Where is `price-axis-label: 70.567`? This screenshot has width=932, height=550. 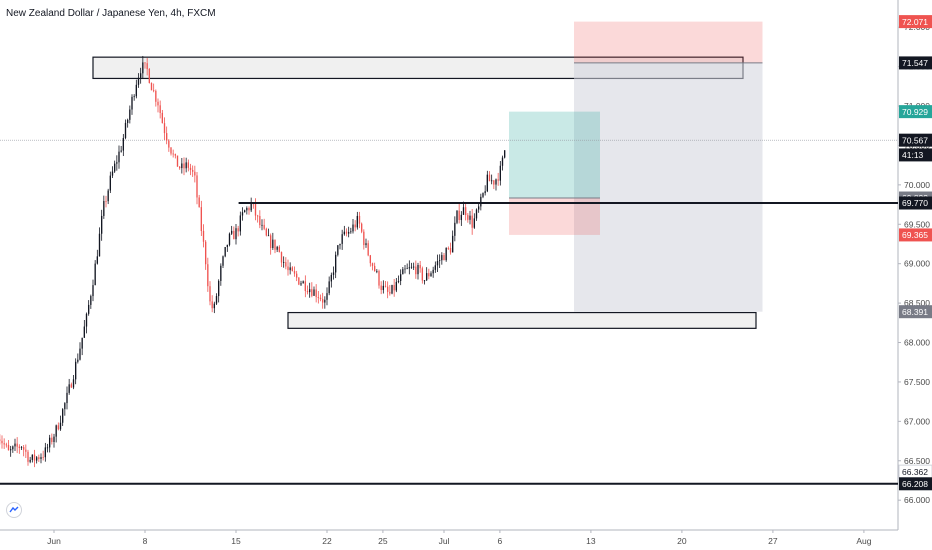 price-axis-label: 70.567 is located at coordinates (915, 140).